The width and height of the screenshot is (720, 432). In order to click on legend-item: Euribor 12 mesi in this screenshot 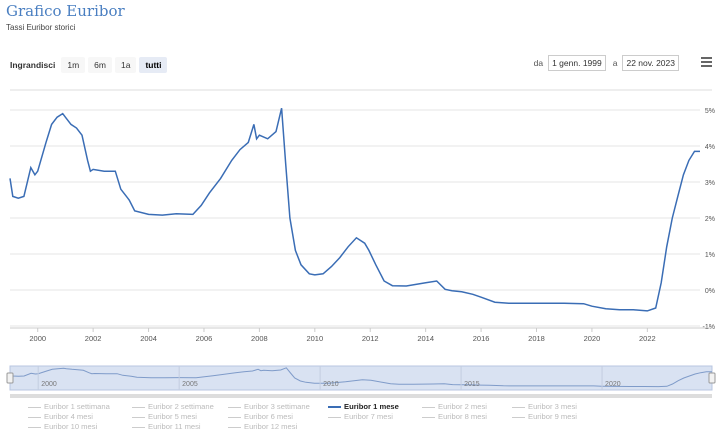, I will do `click(262, 426)`.